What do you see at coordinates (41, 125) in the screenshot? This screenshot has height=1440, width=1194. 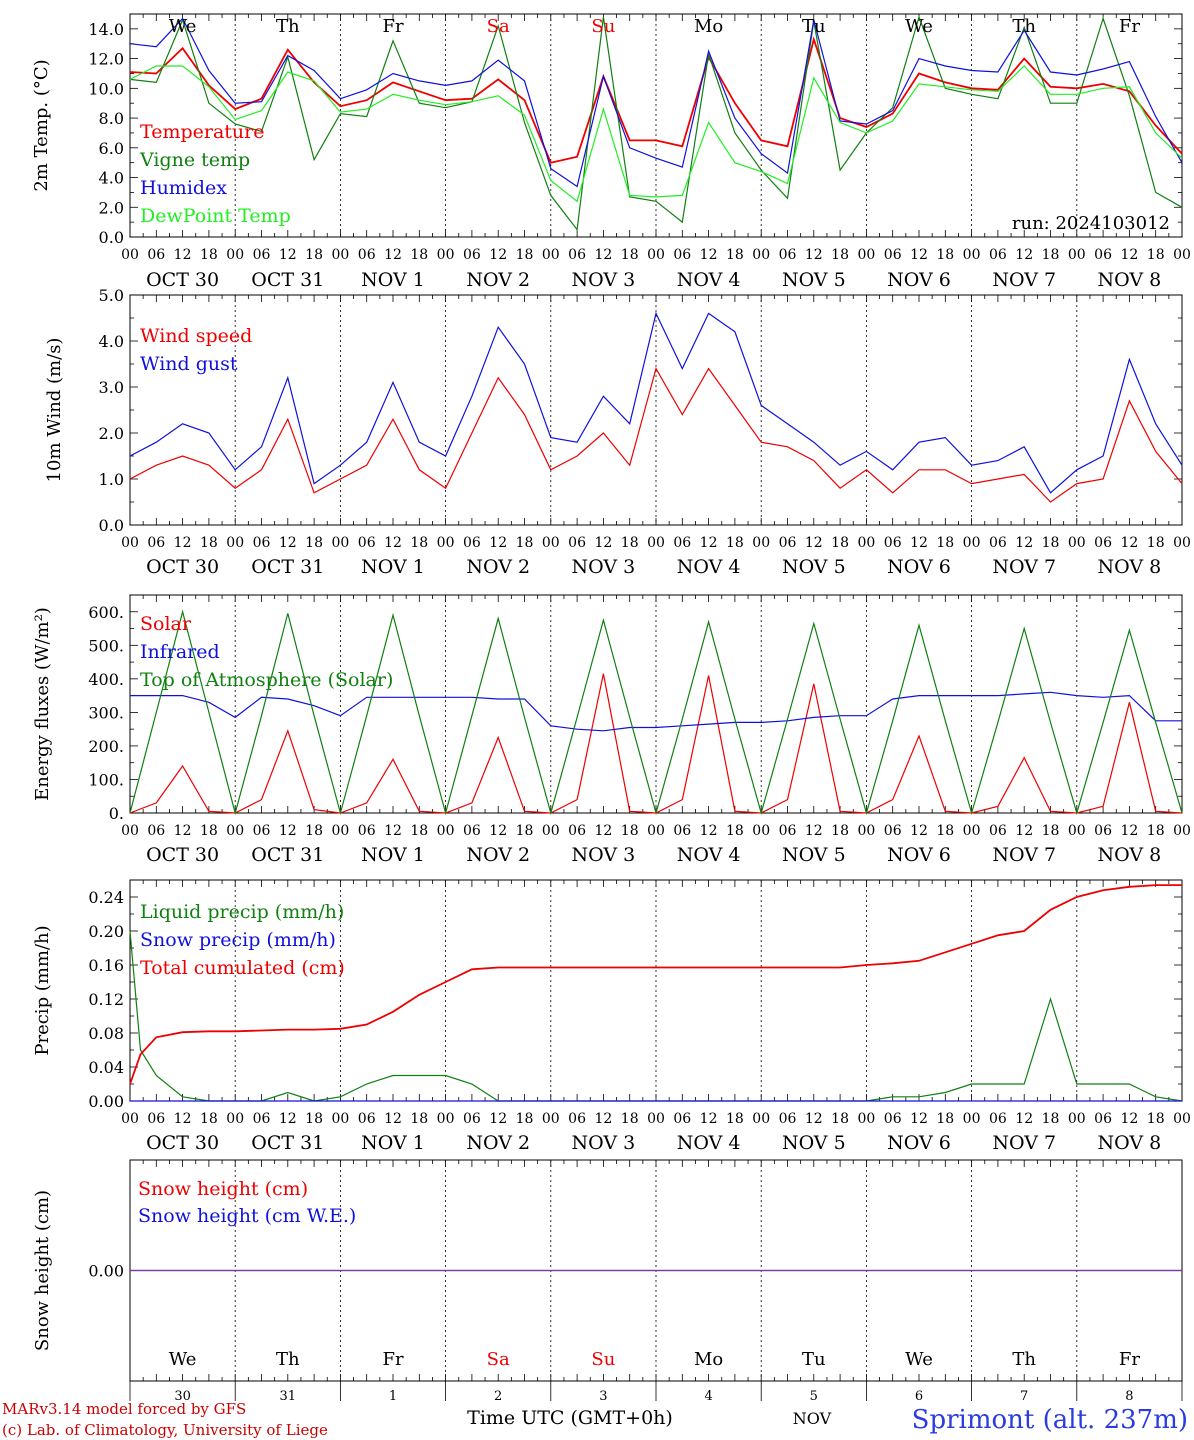 I see `y-axis-label: 2m Temp. (°C)` at bounding box center [41, 125].